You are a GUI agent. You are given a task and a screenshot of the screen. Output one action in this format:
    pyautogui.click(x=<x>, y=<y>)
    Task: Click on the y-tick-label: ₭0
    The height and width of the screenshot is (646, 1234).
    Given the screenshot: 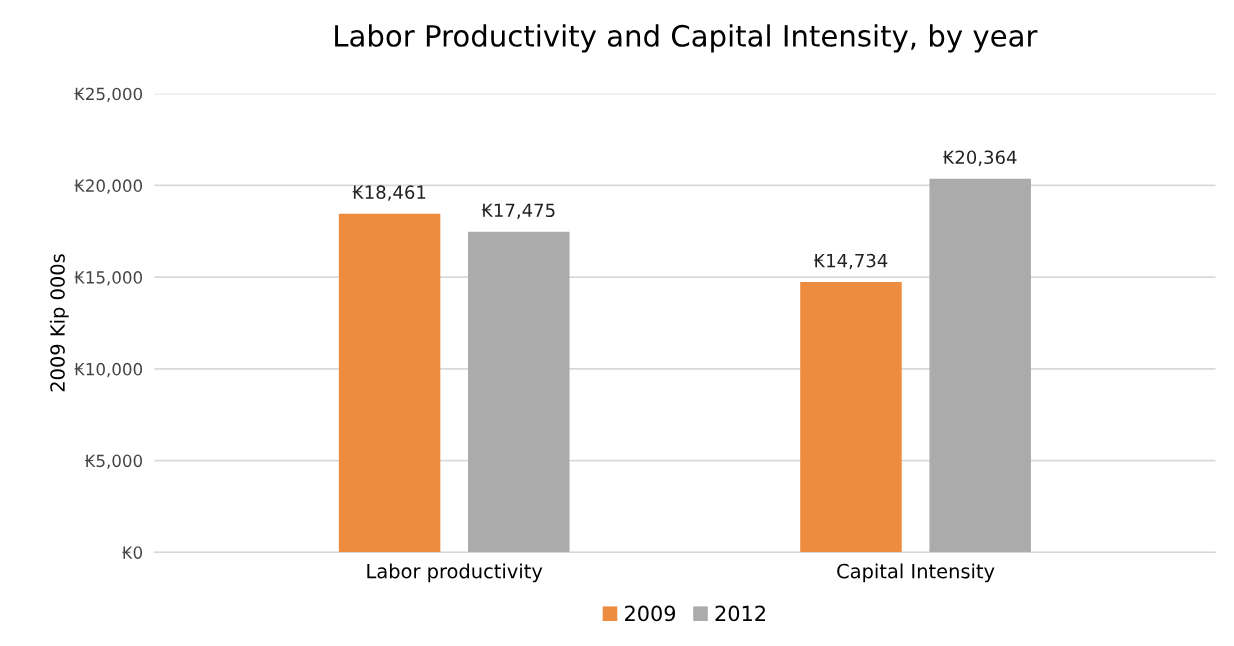 What is the action you would take?
    pyautogui.click(x=132, y=552)
    